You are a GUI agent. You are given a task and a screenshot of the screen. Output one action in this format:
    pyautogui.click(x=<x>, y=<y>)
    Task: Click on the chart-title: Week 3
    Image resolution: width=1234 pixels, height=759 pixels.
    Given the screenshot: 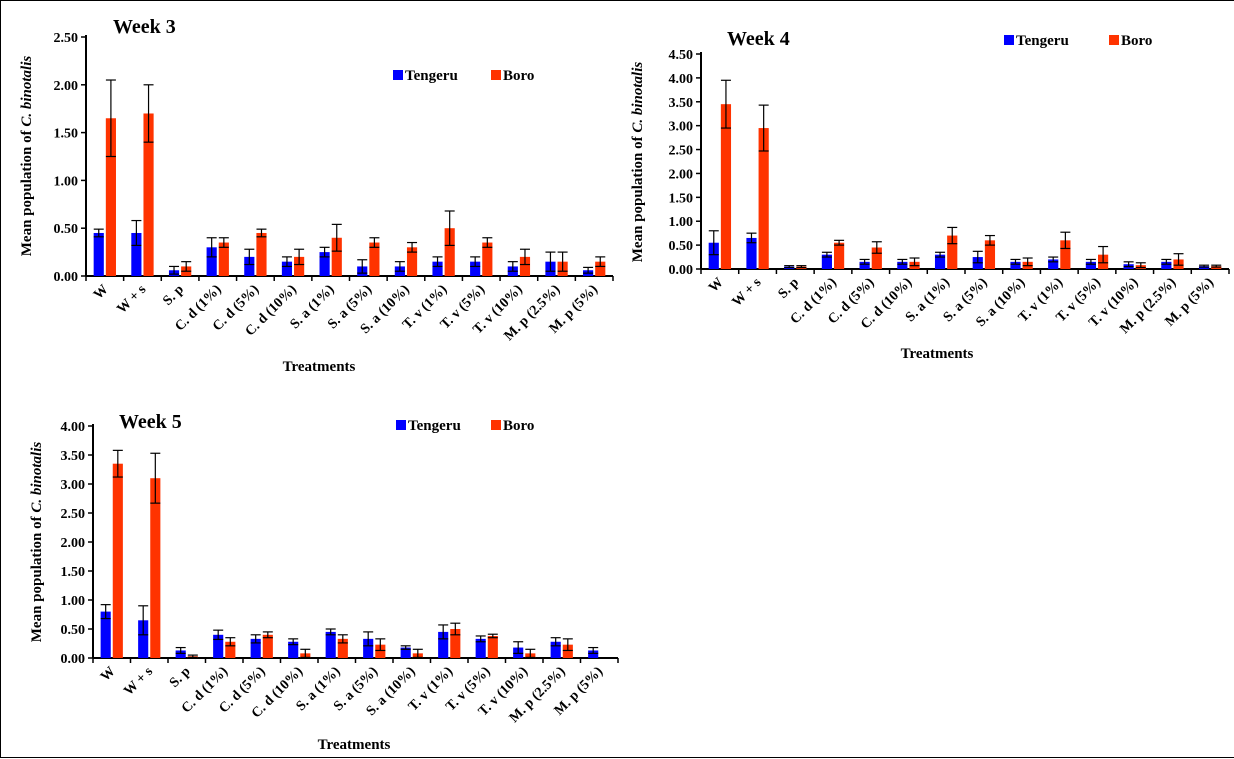 What is the action you would take?
    pyautogui.click(x=144, y=27)
    